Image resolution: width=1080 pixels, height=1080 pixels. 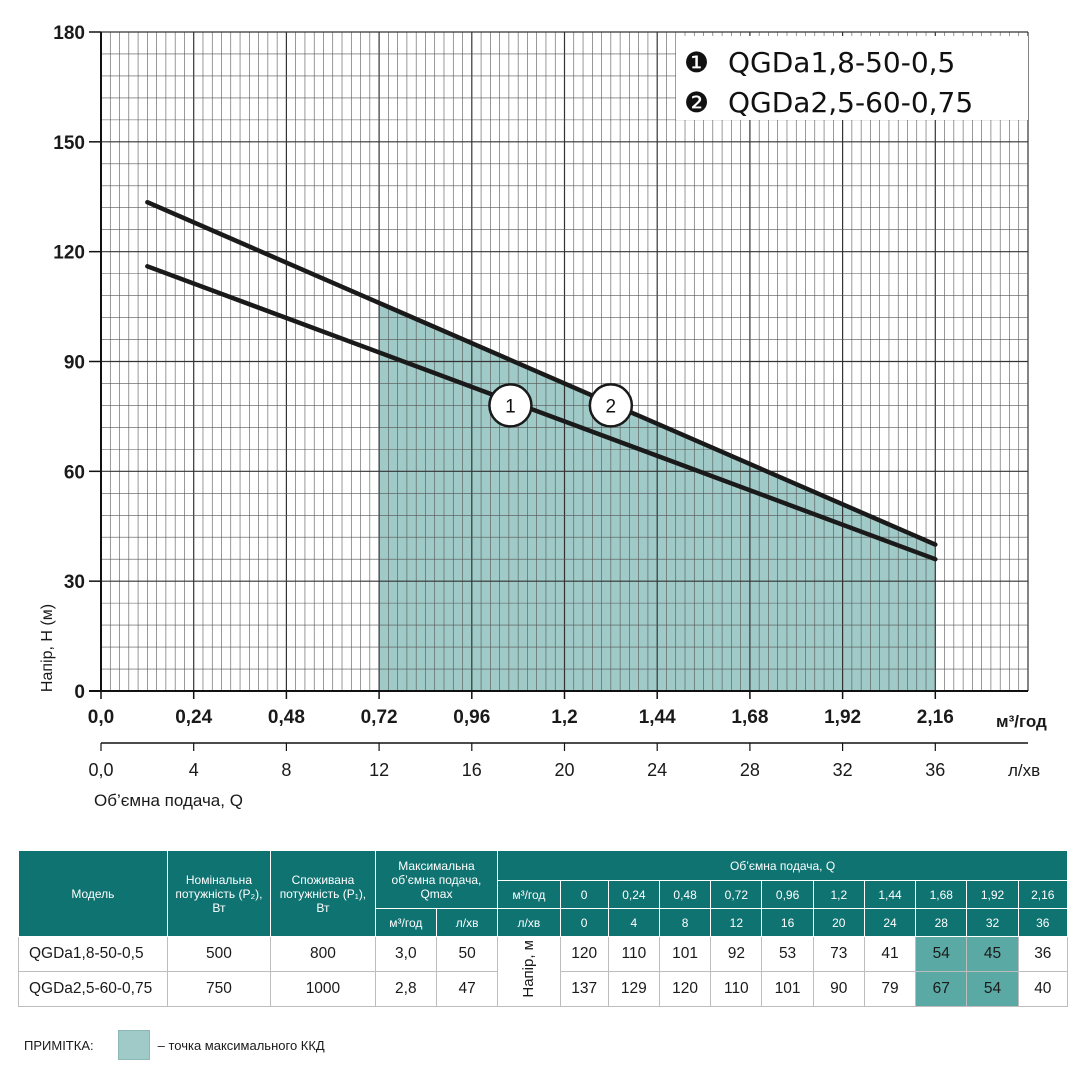 What do you see at coordinates (890, 922) in the screenshot?
I see `flow-value-lmin: 24` at bounding box center [890, 922].